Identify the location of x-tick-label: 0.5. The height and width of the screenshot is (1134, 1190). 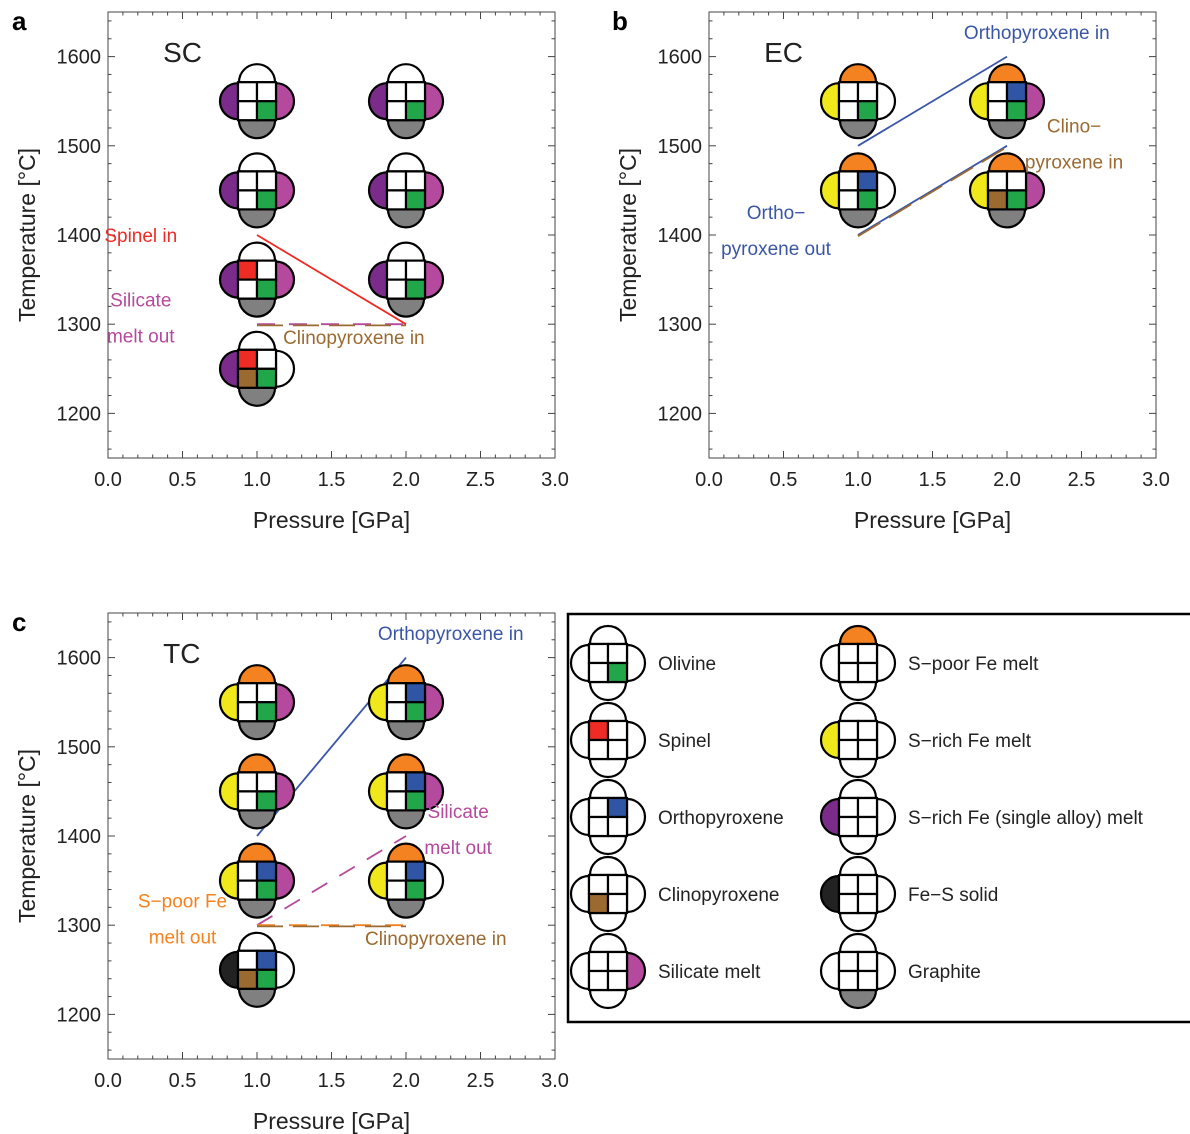
(183, 1081).